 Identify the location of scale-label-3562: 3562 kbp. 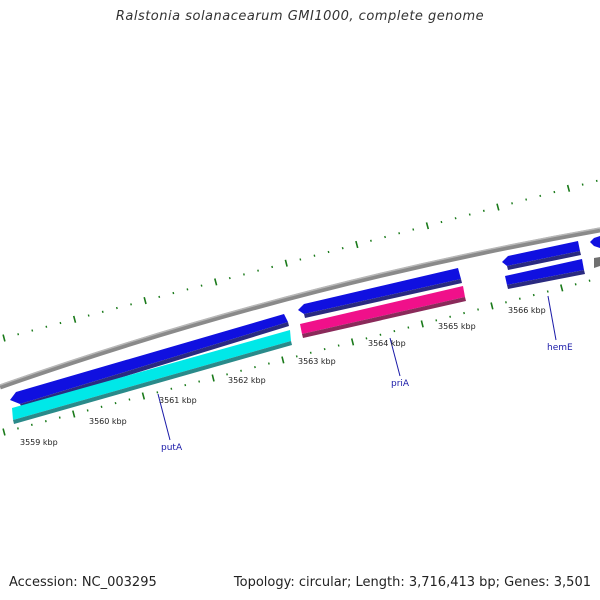
(247, 380).